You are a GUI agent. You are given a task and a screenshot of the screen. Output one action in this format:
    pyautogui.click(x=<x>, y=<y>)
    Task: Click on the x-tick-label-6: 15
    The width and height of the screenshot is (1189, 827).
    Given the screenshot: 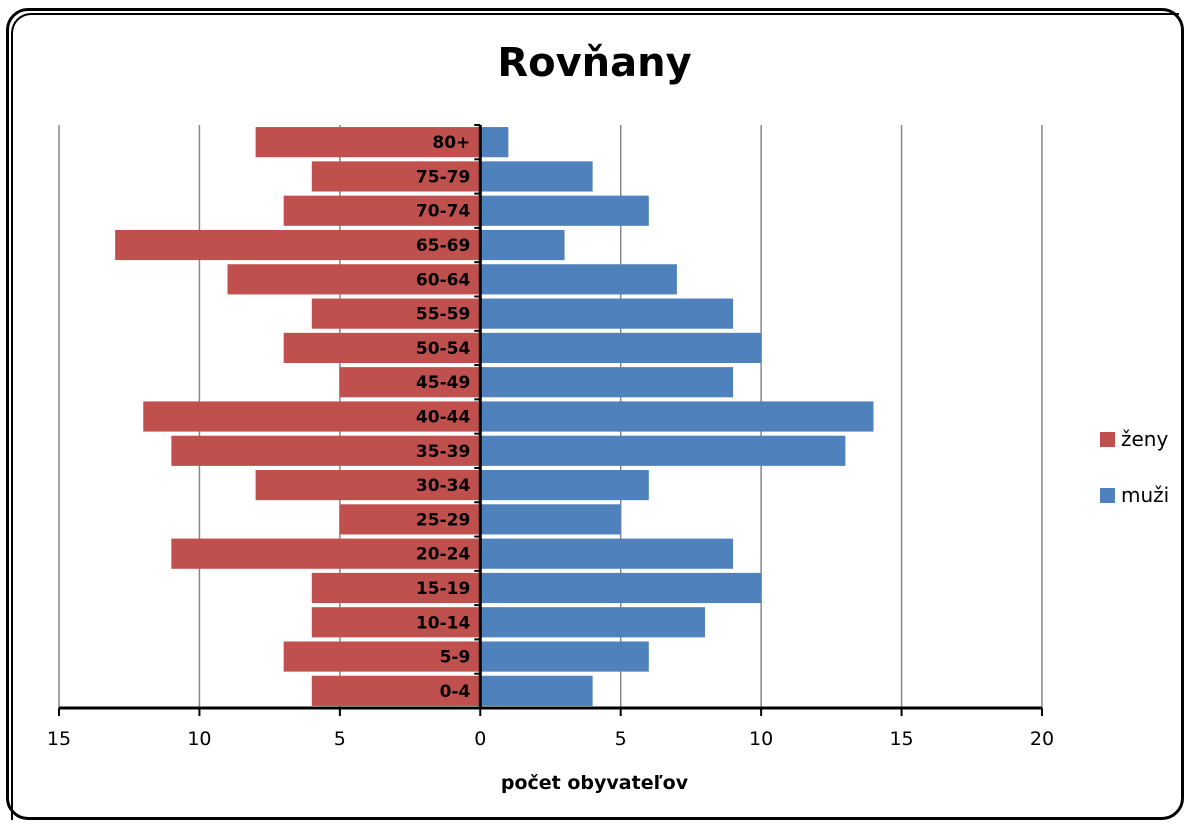 What is the action you would take?
    pyautogui.click(x=901, y=739)
    